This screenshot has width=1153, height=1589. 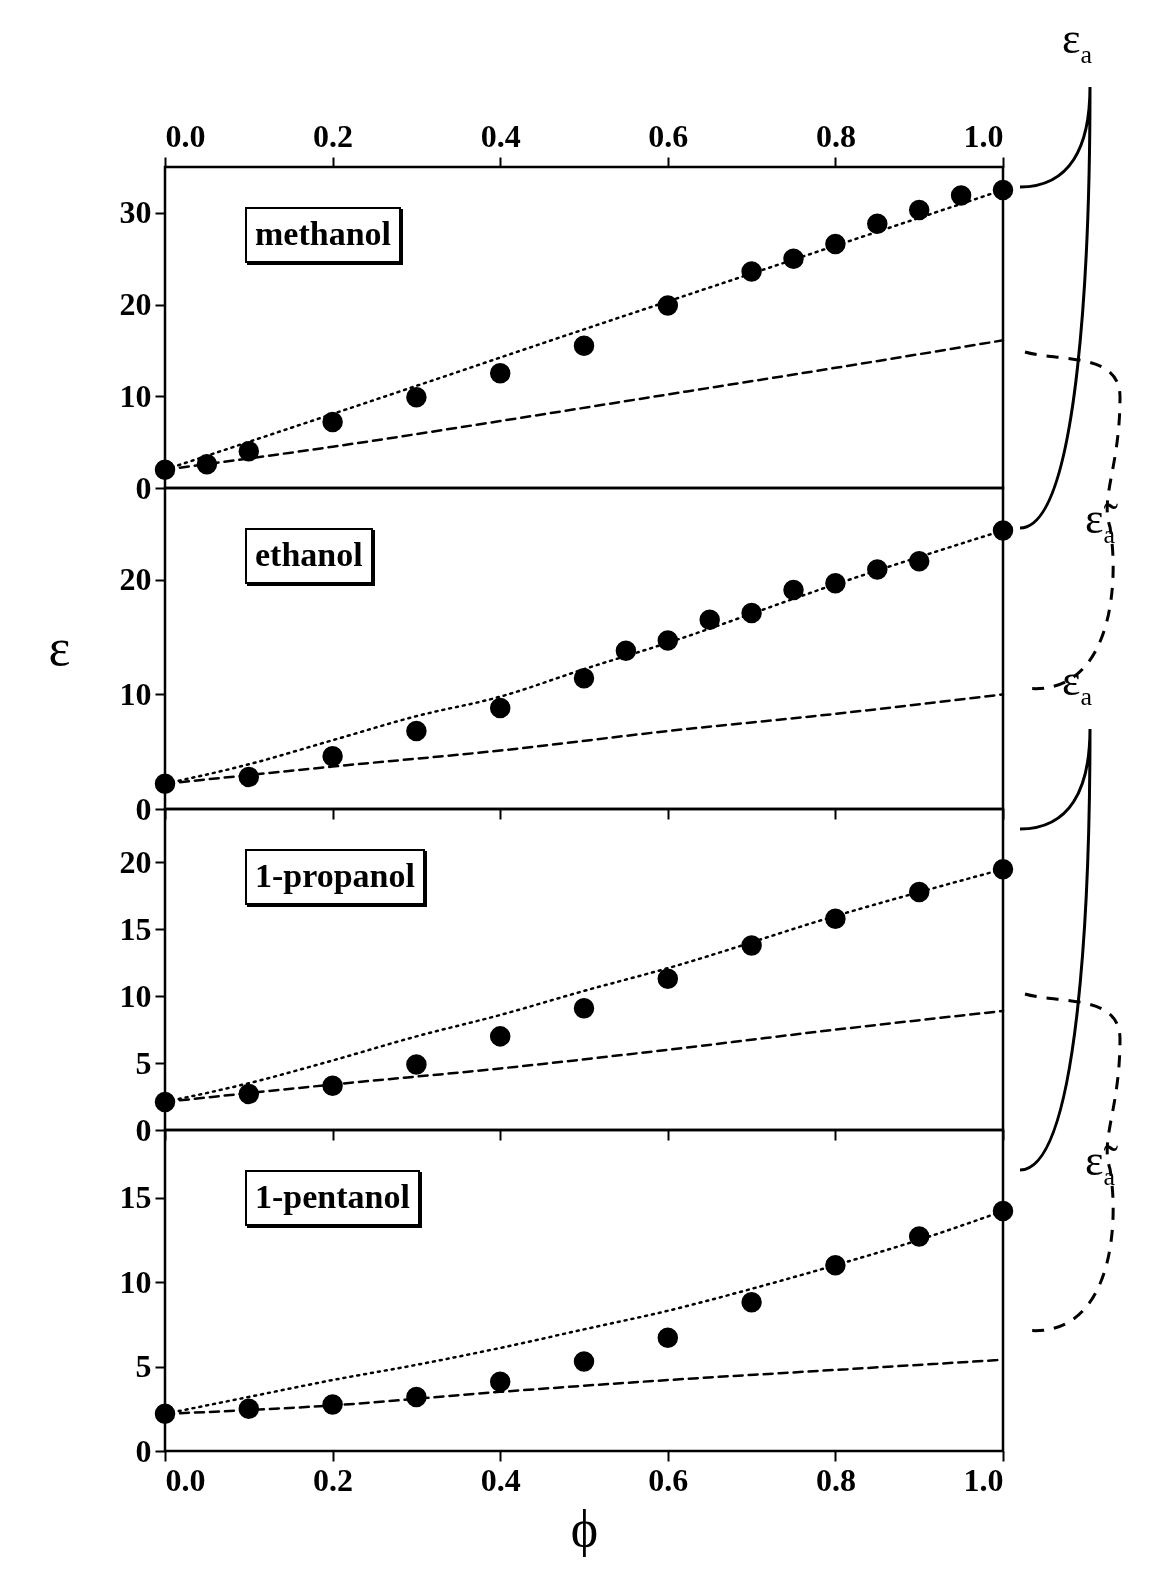 What do you see at coordinates (332, 1198) in the screenshot?
I see `annotation: 1-pentanol` at bounding box center [332, 1198].